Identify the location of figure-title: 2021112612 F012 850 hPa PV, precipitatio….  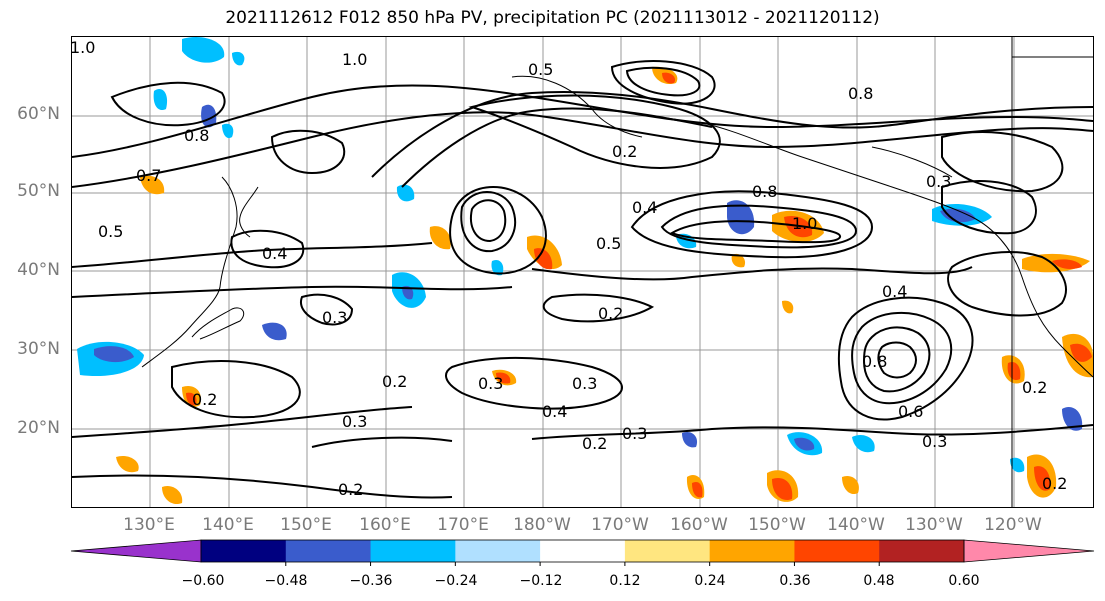
(552, 18).